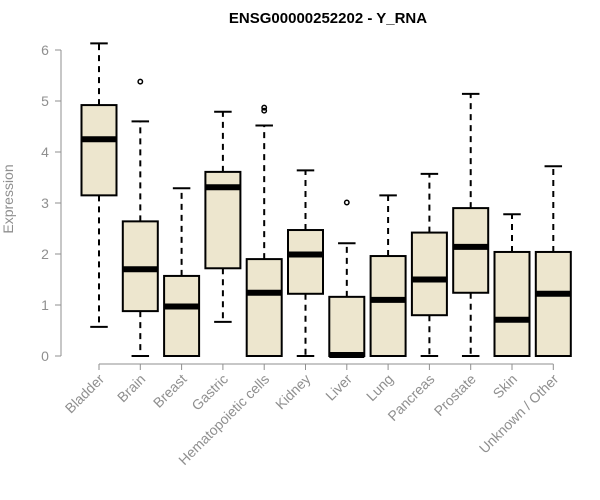 Image resolution: width=600 pixels, height=500 pixels. I want to click on x-tick-label: Liver, so click(338, 387).